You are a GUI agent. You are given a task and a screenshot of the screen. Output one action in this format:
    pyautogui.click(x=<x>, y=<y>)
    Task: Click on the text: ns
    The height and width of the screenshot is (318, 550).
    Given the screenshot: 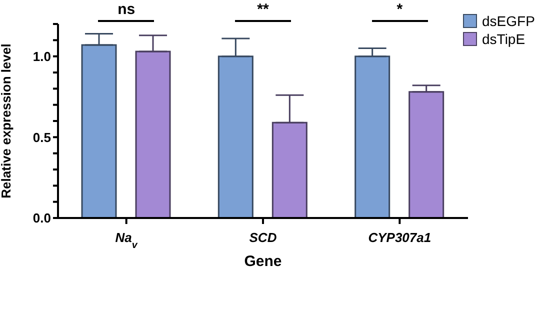 What is the action you would take?
    pyautogui.click(x=126, y=9)
    